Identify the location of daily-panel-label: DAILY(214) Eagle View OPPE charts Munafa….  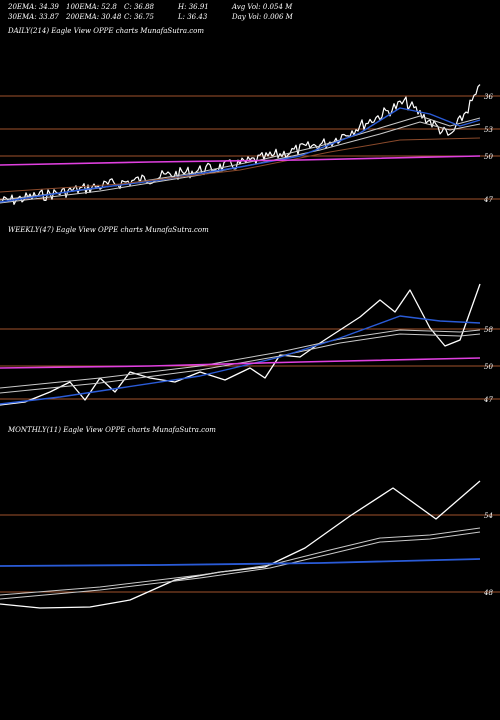
(106, 31).